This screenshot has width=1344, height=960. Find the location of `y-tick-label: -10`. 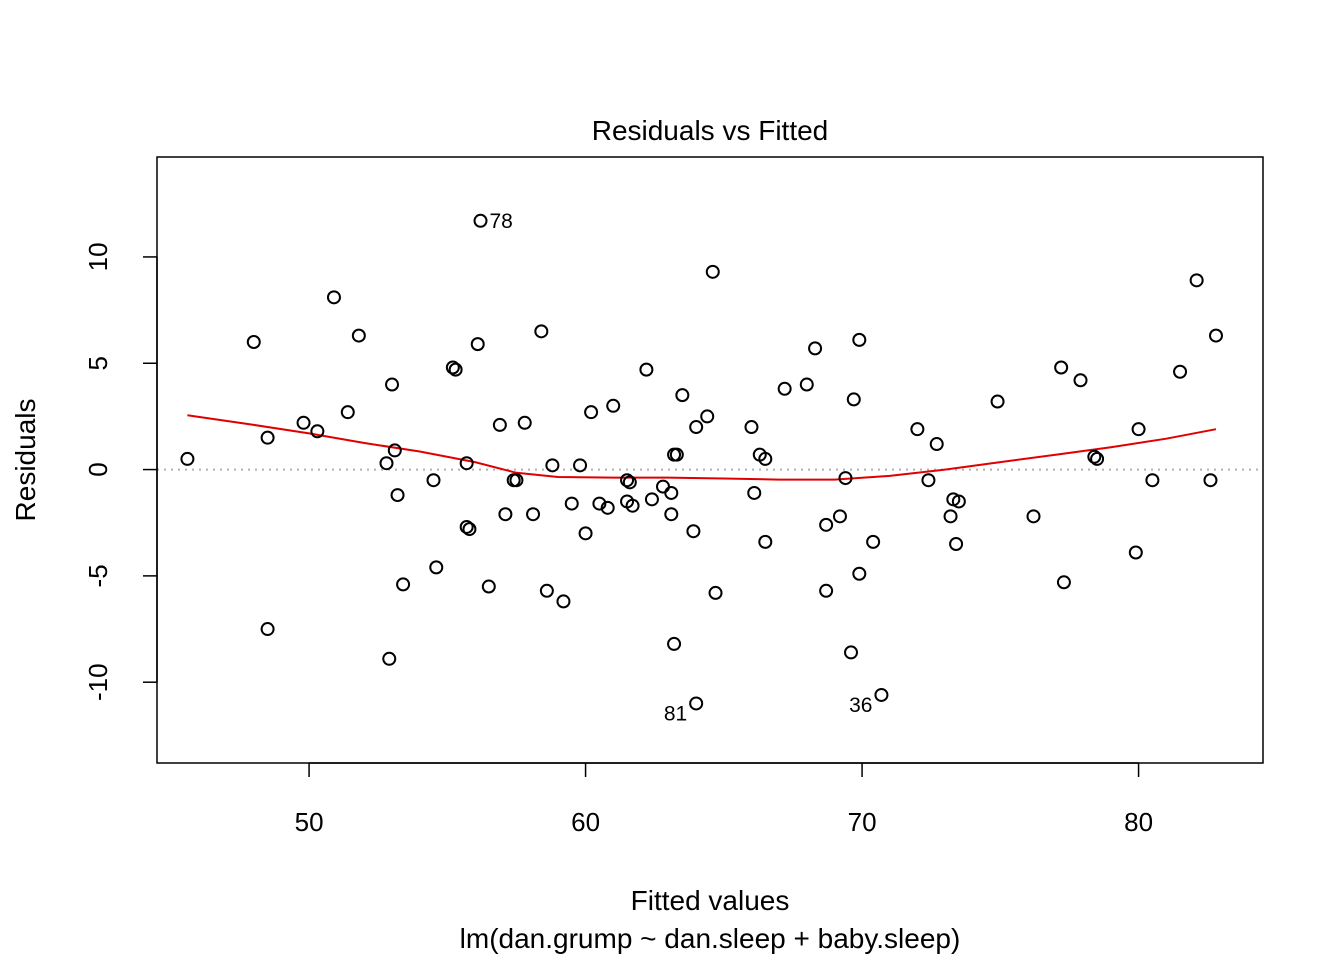

y-tick-label: -10 is located at coordinates (98, 682).